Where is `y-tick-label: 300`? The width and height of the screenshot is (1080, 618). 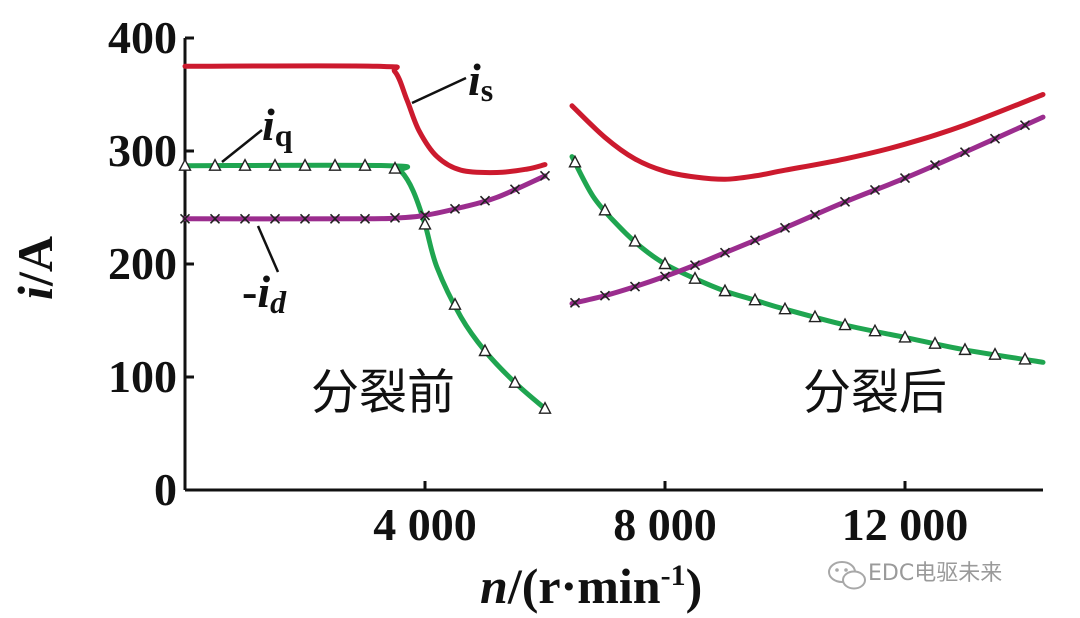
y-tick-label: 300 is located at coordinates (142, 150).